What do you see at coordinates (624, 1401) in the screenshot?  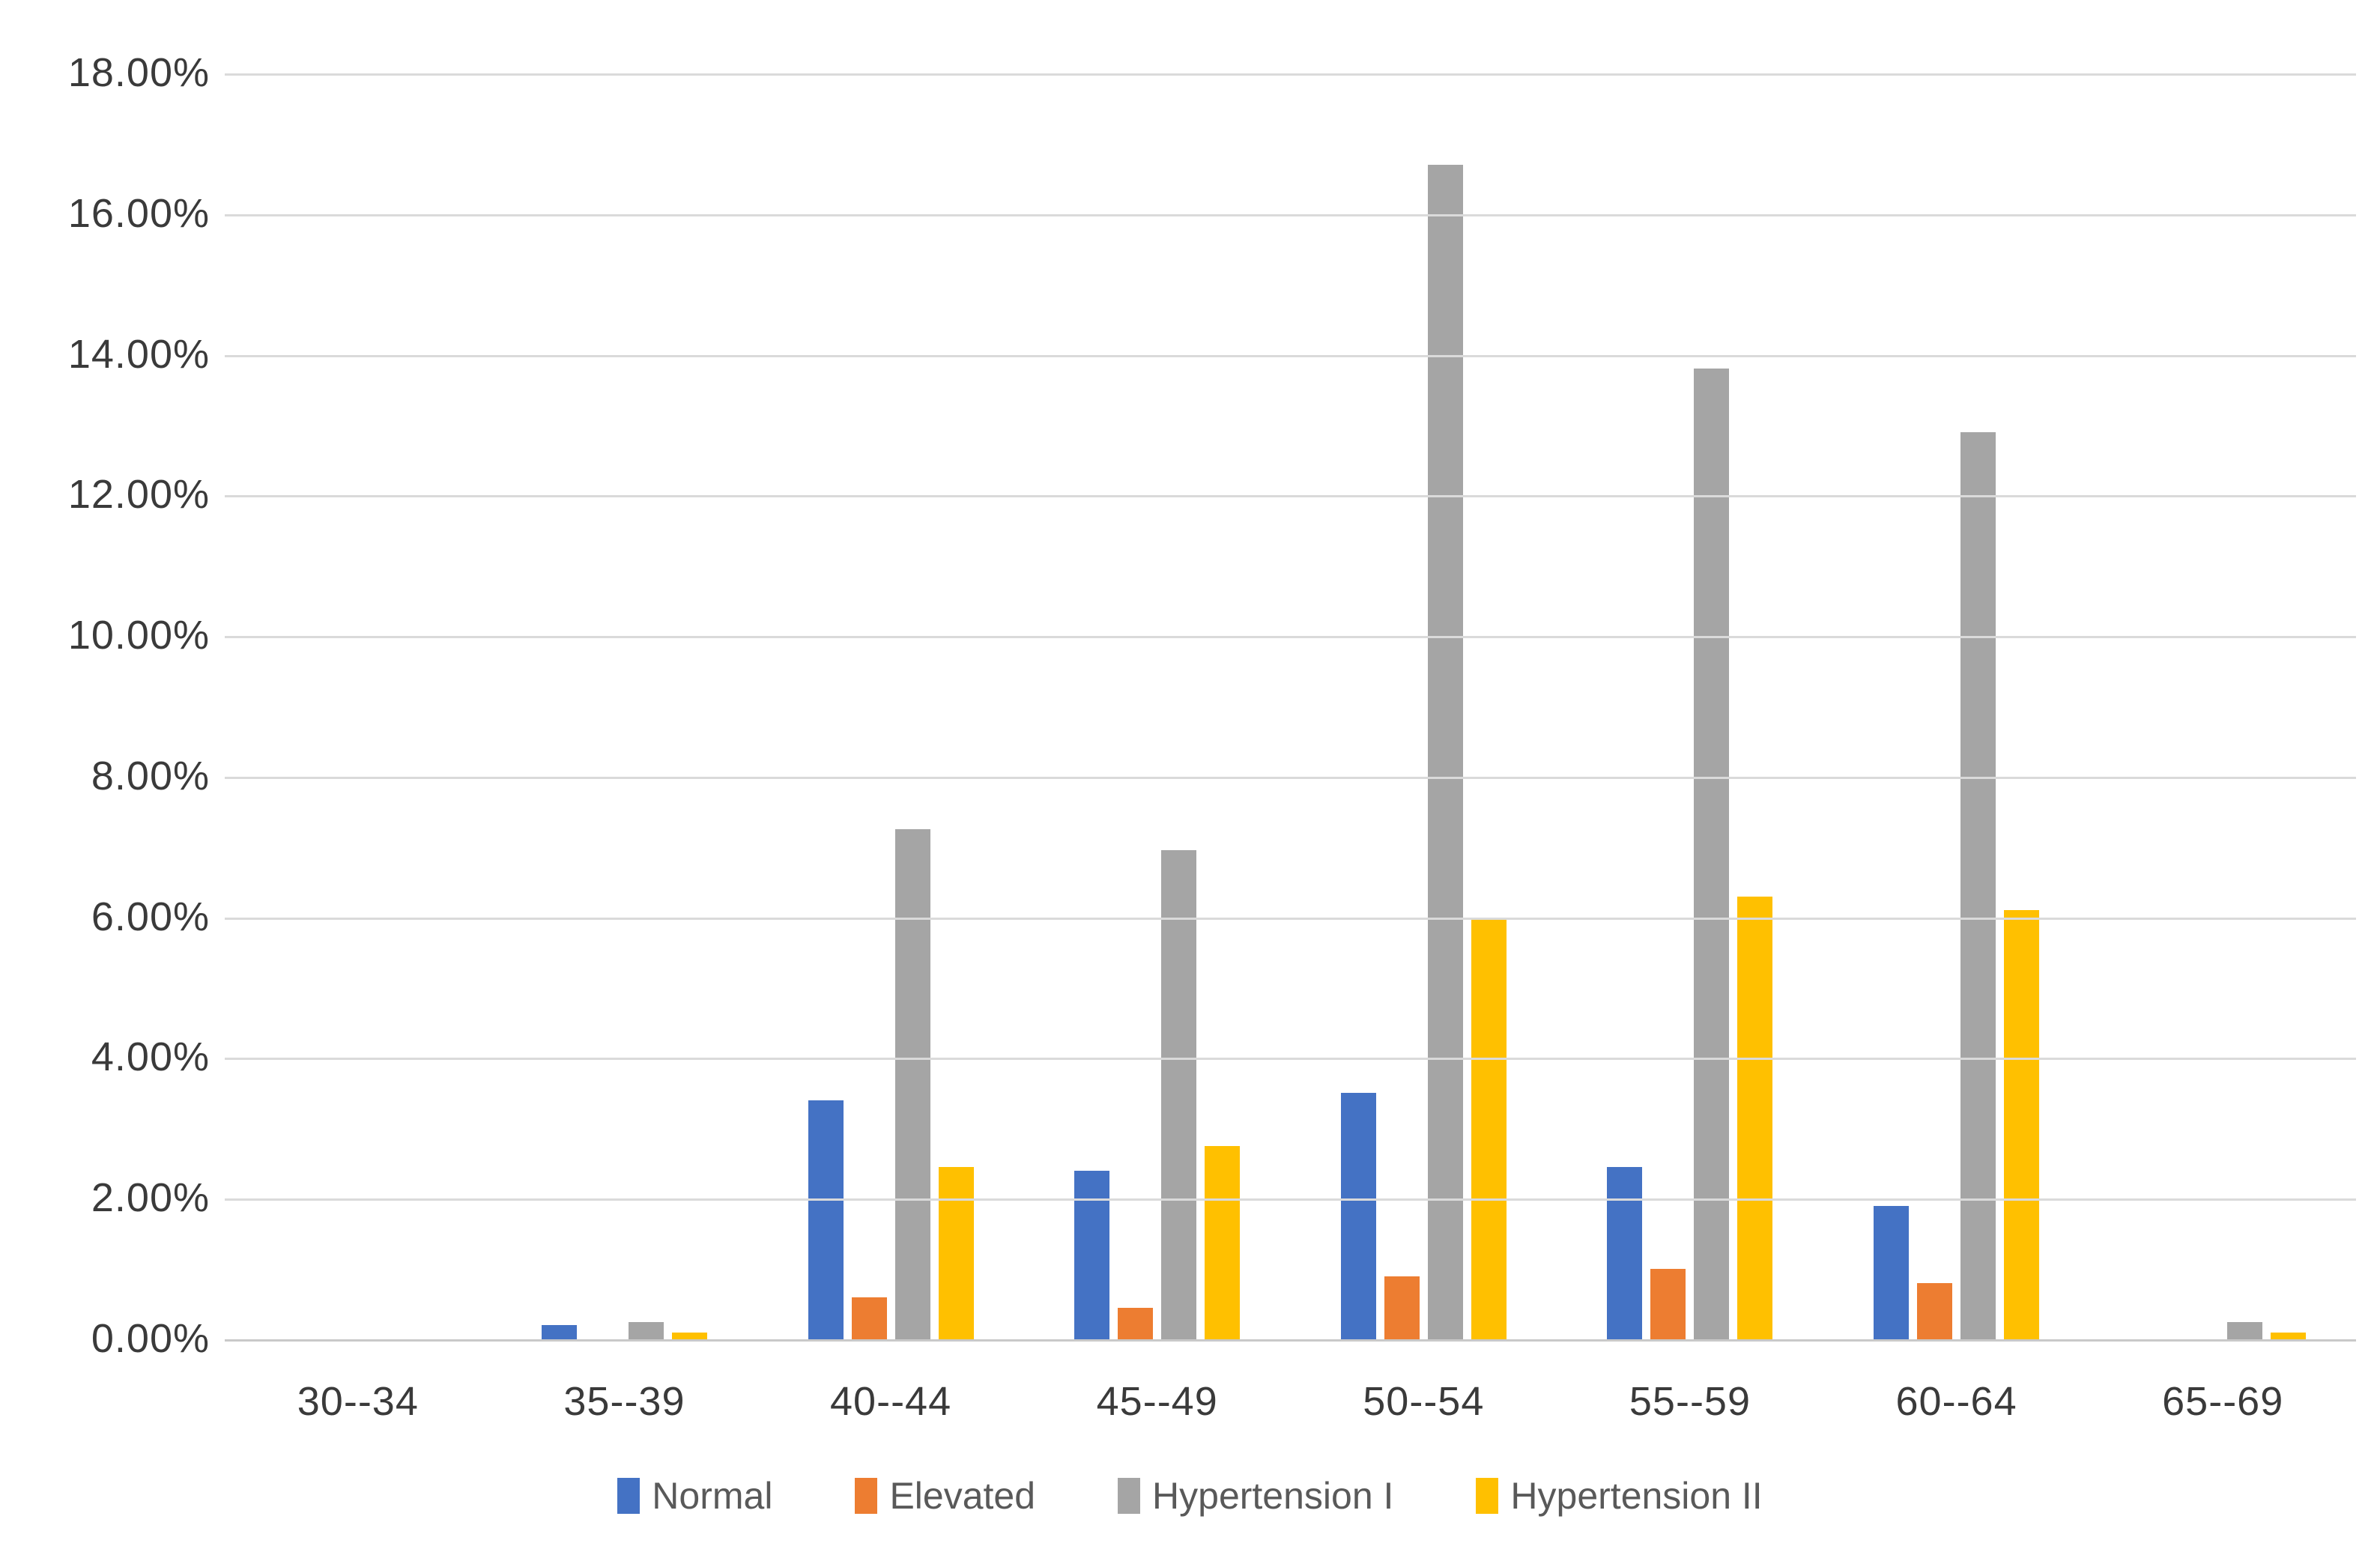 I see `x-category-label: 35--39` at bounding box center [624, 1401].